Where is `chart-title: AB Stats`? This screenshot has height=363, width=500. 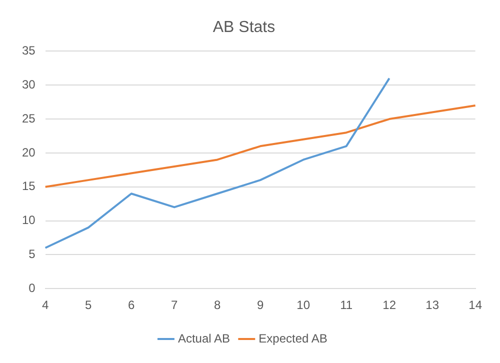
chart-title: AB Stats is located at coordinates (244, 27).